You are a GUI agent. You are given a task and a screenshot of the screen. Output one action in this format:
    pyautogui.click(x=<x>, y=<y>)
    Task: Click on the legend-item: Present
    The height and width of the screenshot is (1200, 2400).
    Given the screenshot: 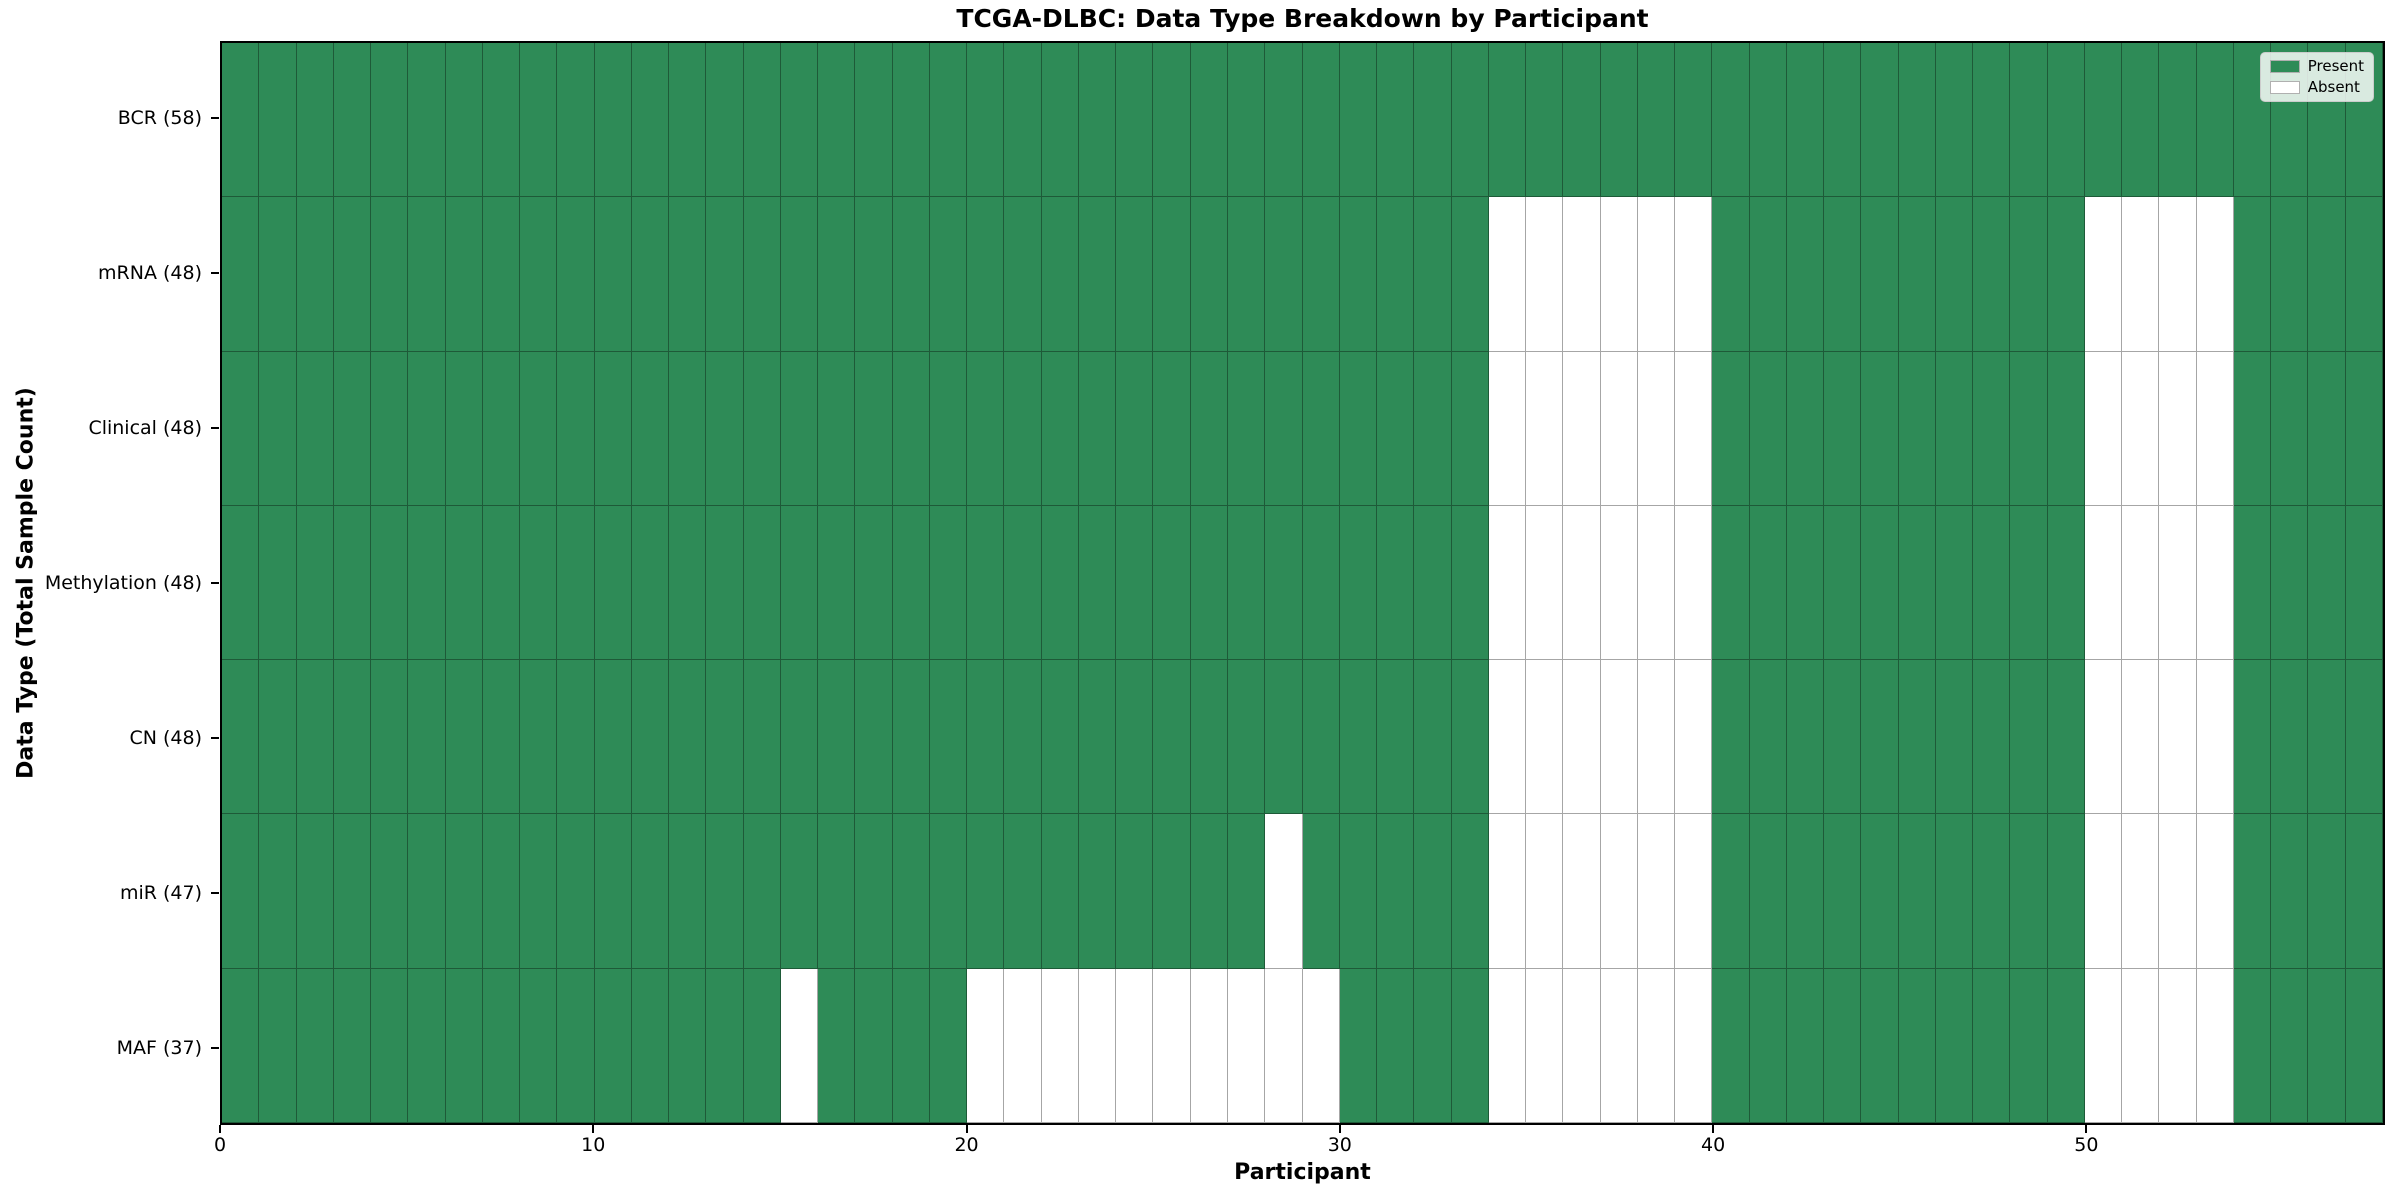 What is the action you would take?
    pyautogui.click(x=2316, y=66)
    